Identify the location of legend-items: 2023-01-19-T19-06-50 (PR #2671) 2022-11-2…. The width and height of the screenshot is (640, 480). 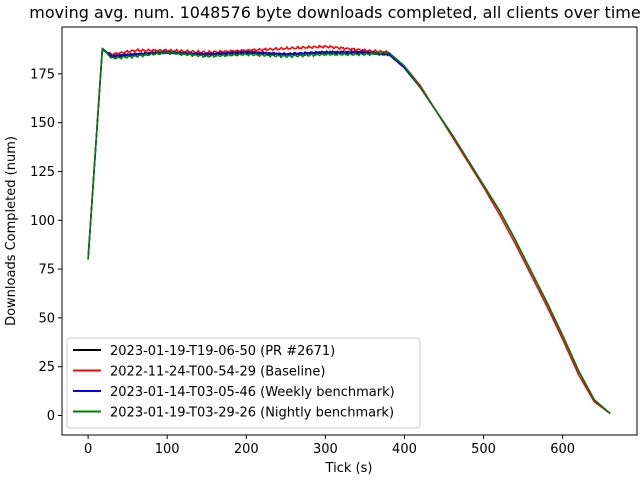
(234, 382).